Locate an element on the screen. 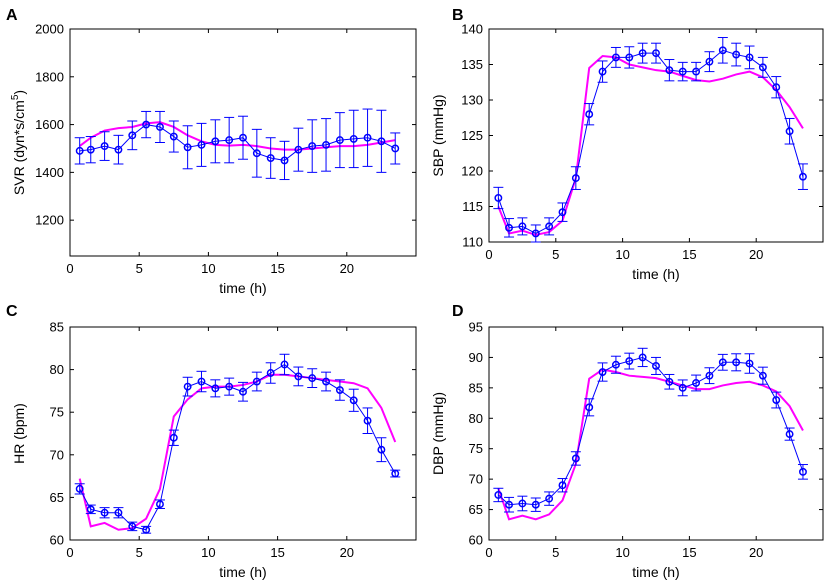 The height and width of the screenshot is (585, 829). panel-c-series-data-line is located at coordinates (237, 447).